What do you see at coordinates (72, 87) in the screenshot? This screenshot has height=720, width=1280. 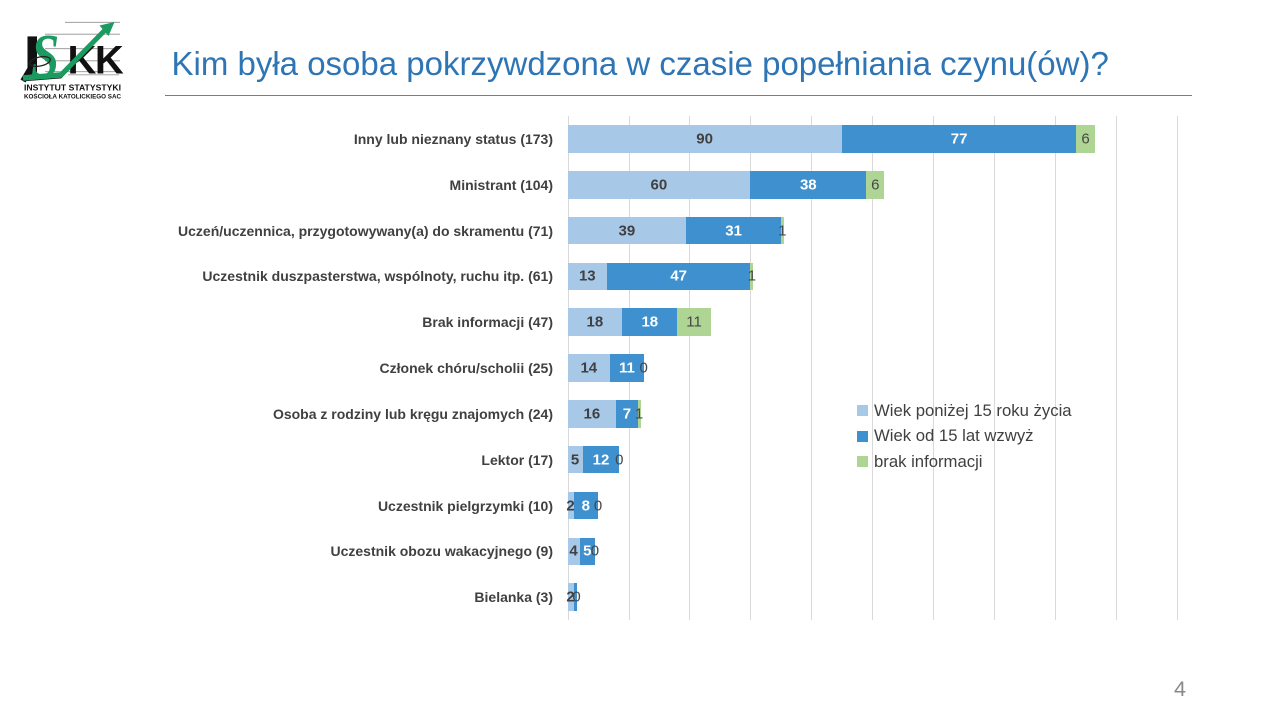 I see `svg-text: INSTYTUT STATYSTYKI` at bounding box center [72, 87].